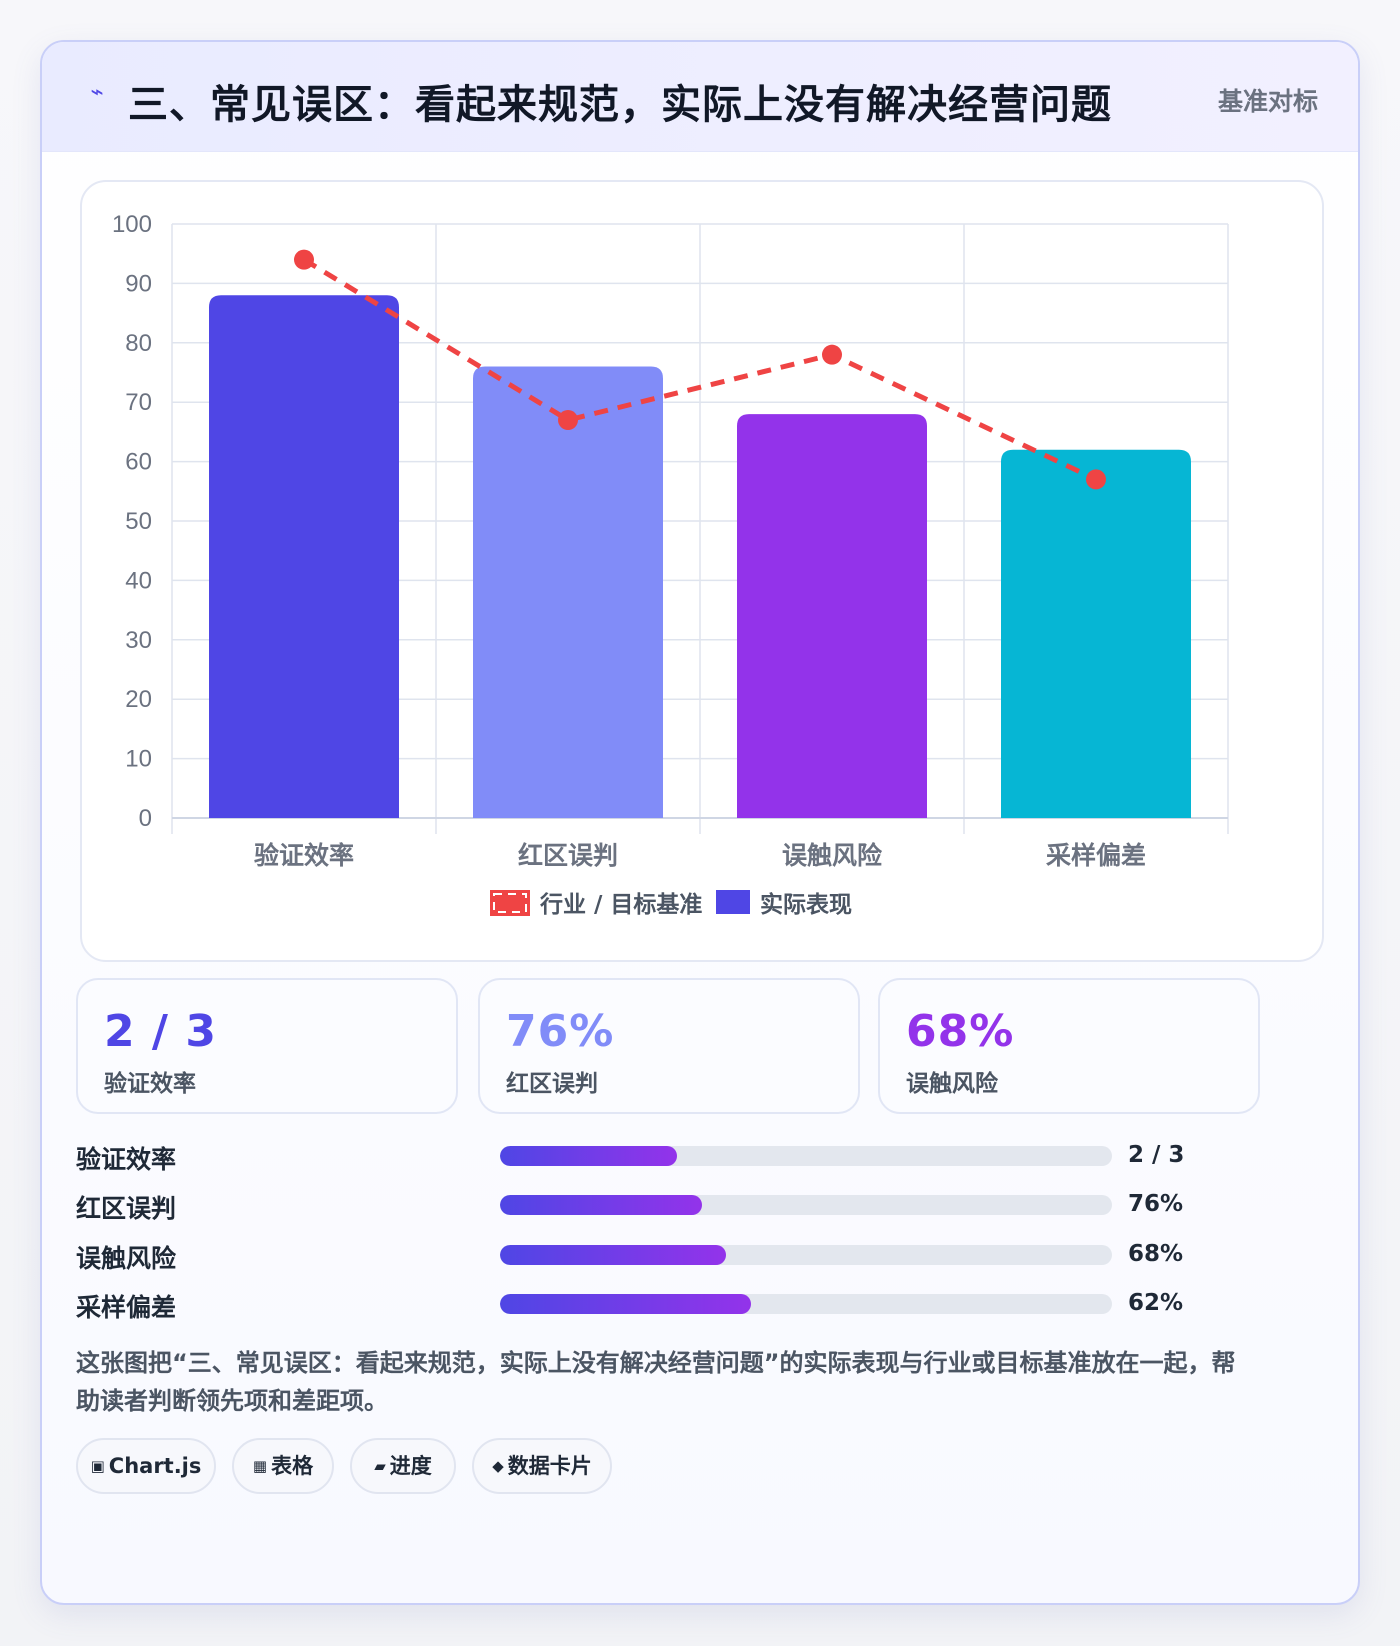 This screenshot has height=1646, width=1400. I want to click on legend-label-actual: 实际表现, so click(806, 904).